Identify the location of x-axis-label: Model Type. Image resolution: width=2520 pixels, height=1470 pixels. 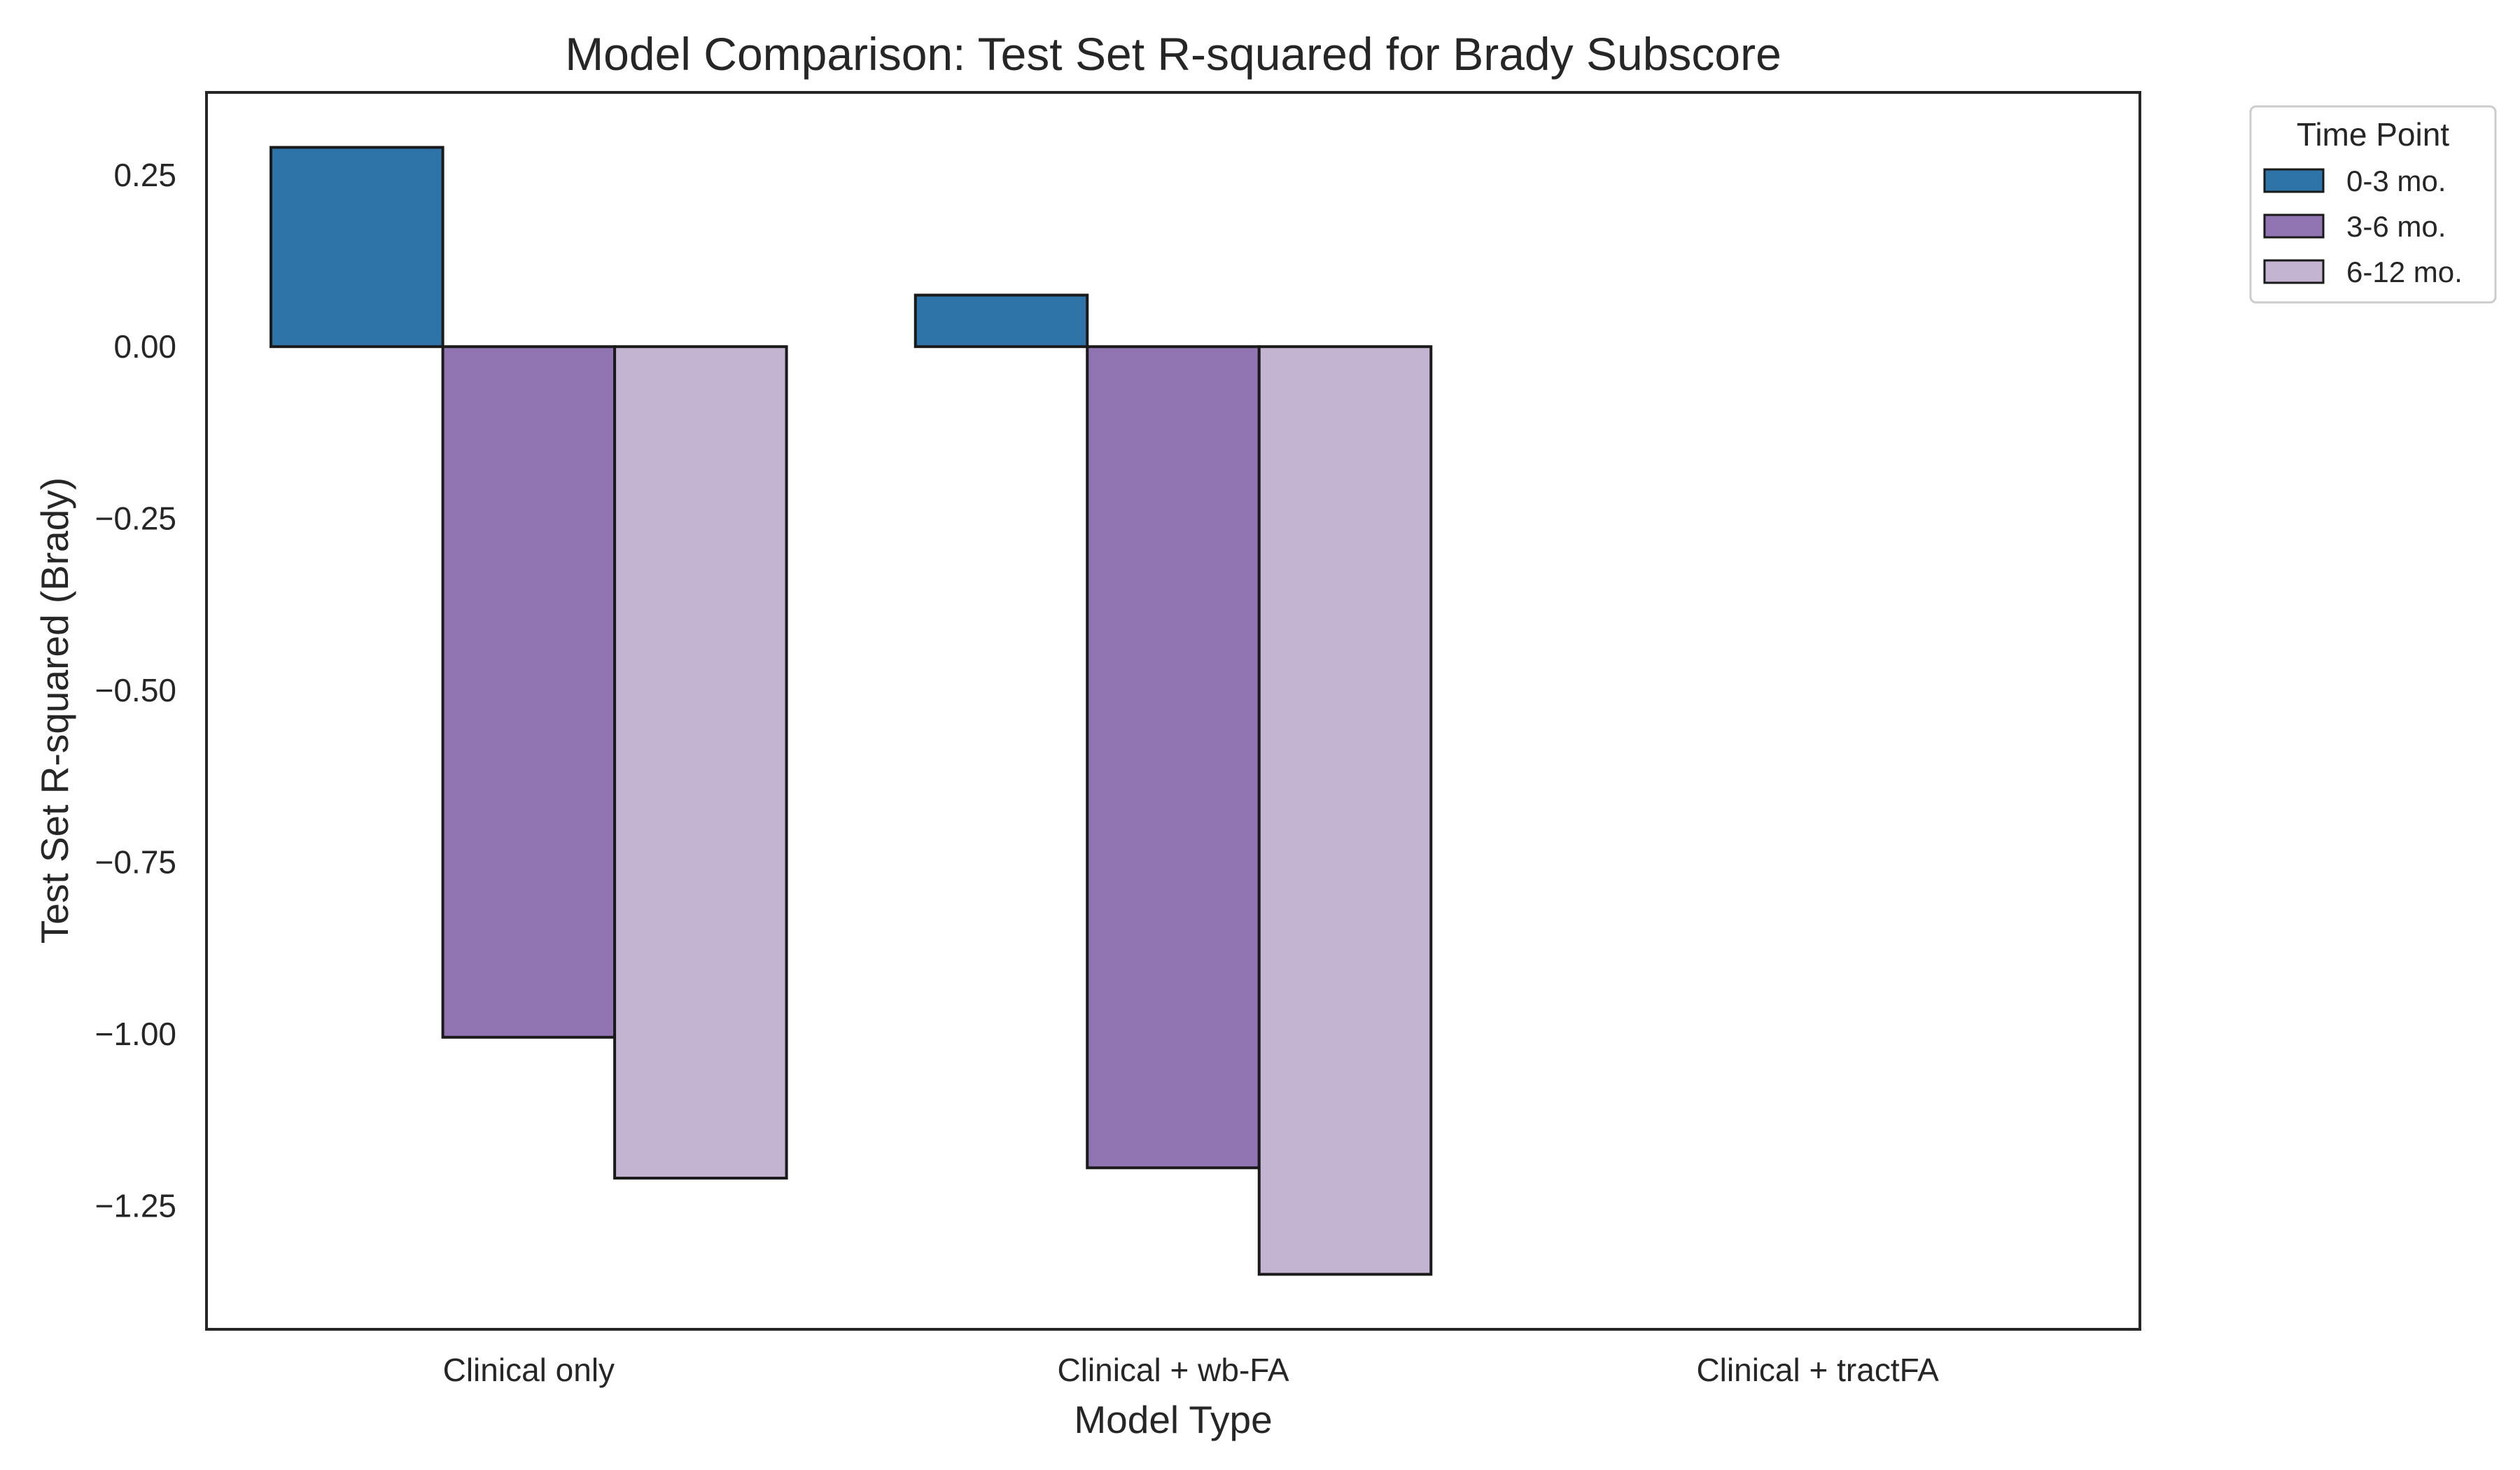
(1173, 1419).